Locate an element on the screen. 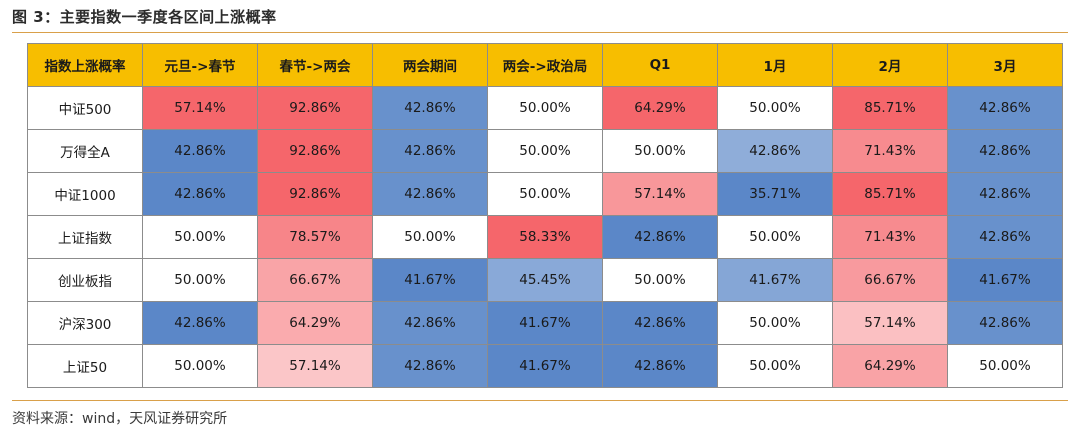  corner-header: 指数上涨概率 is located at coordinates (85, 65).